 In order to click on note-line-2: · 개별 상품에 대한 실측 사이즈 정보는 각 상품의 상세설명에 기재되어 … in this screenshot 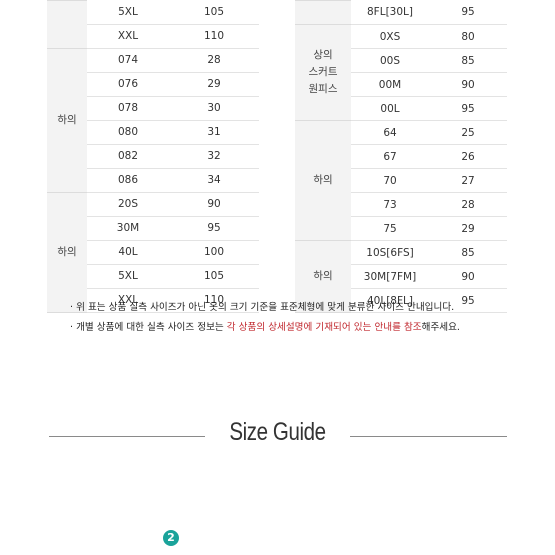, I will do `click(305, 328)`.